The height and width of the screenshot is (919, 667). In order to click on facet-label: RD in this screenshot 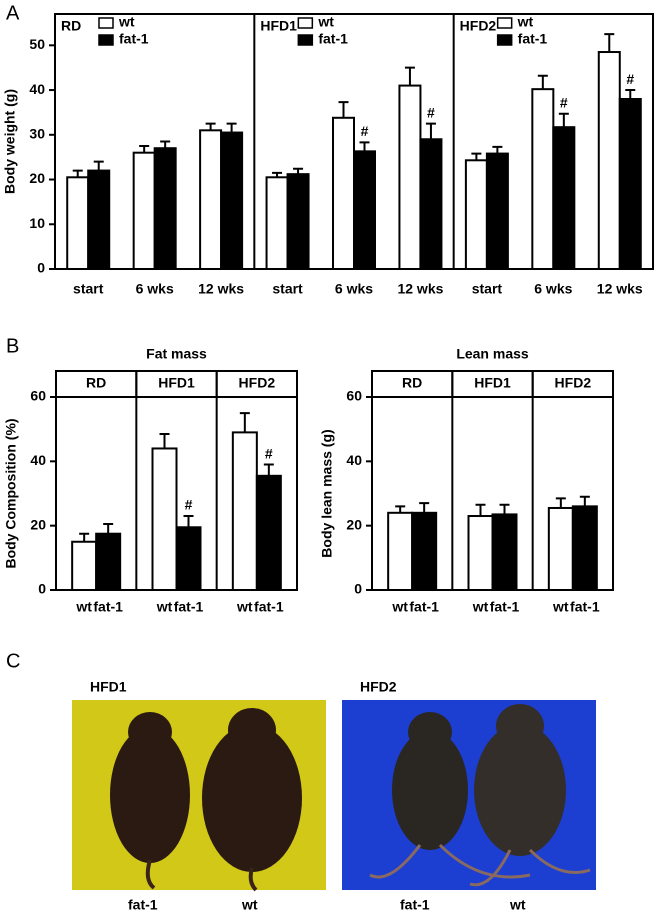, I will do `click(412, 383)`.